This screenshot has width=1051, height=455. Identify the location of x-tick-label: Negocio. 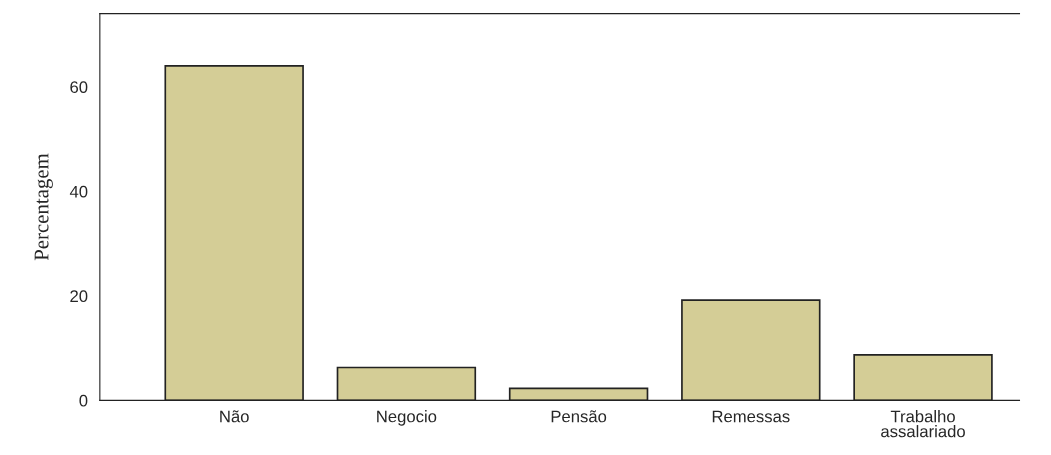
(407, 418).